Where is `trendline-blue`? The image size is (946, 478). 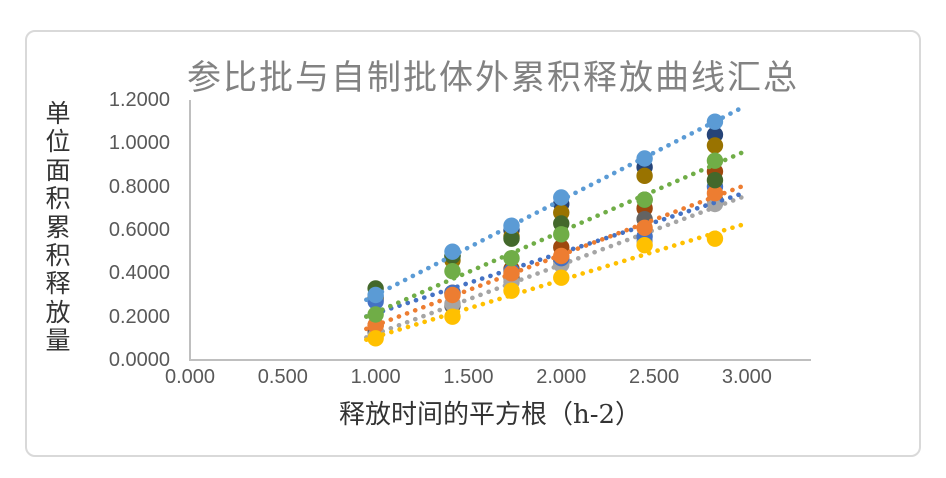 trendline-blue is located at coordinates (554, 255).